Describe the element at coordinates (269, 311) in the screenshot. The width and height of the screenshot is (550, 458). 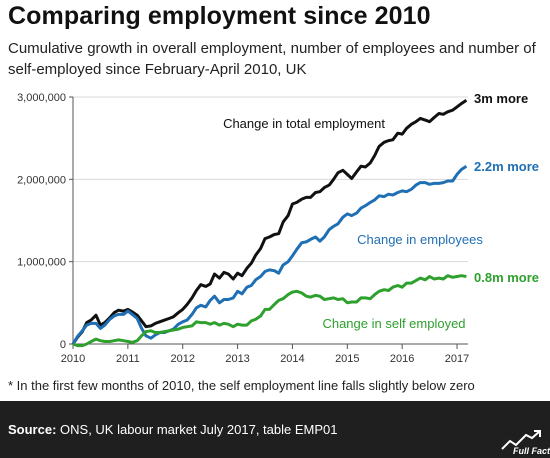
I see `series-line-self` at that location.